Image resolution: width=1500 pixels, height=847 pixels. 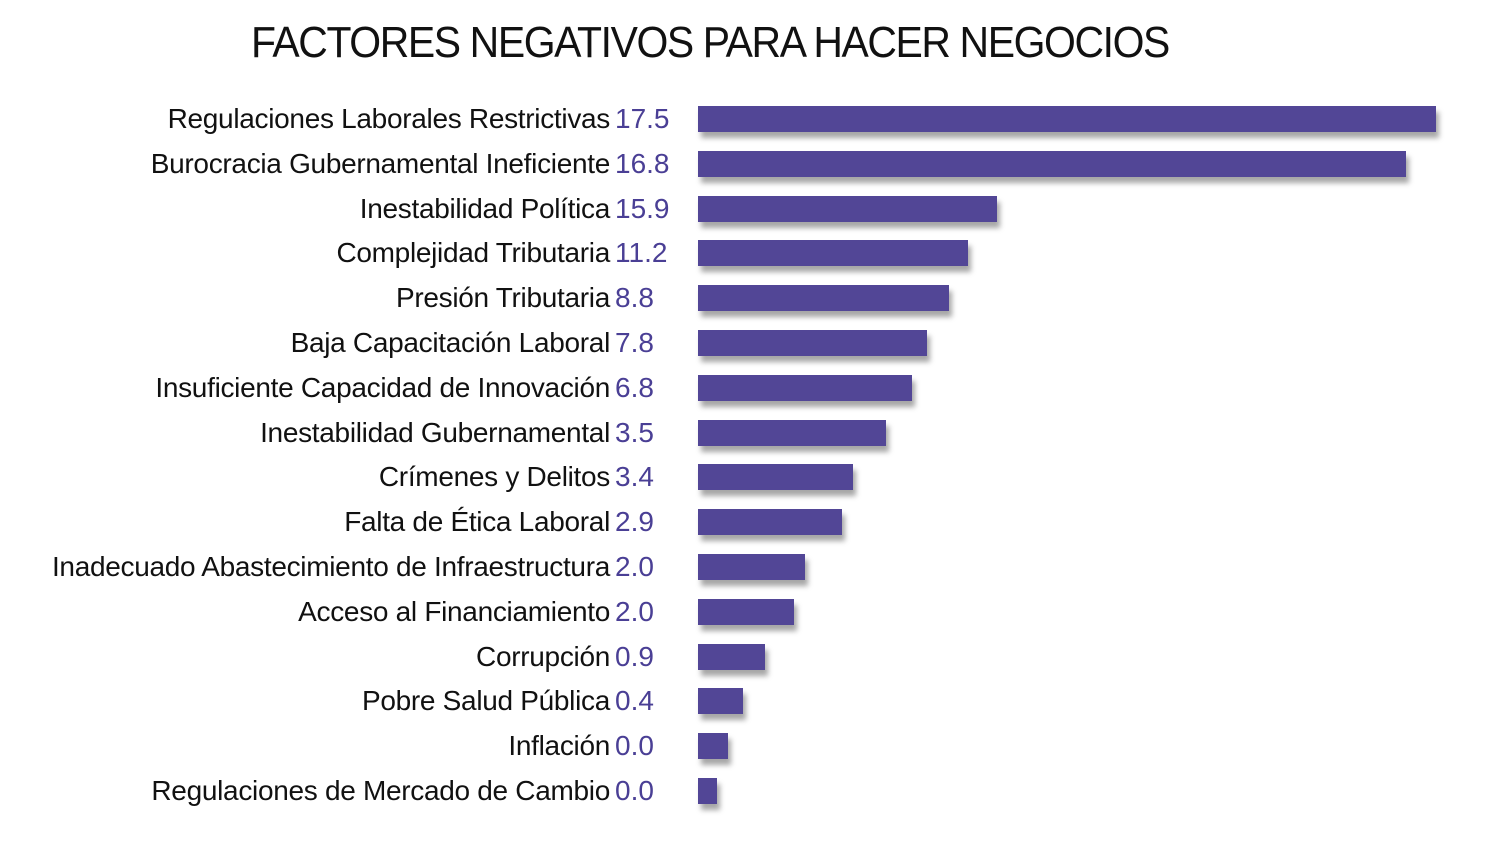 What do you see at coordinates (382, 387) in the screenshot?
I see `category-label: Insuficiente Capacidad de Innovación` at bounding box center [382, 387].